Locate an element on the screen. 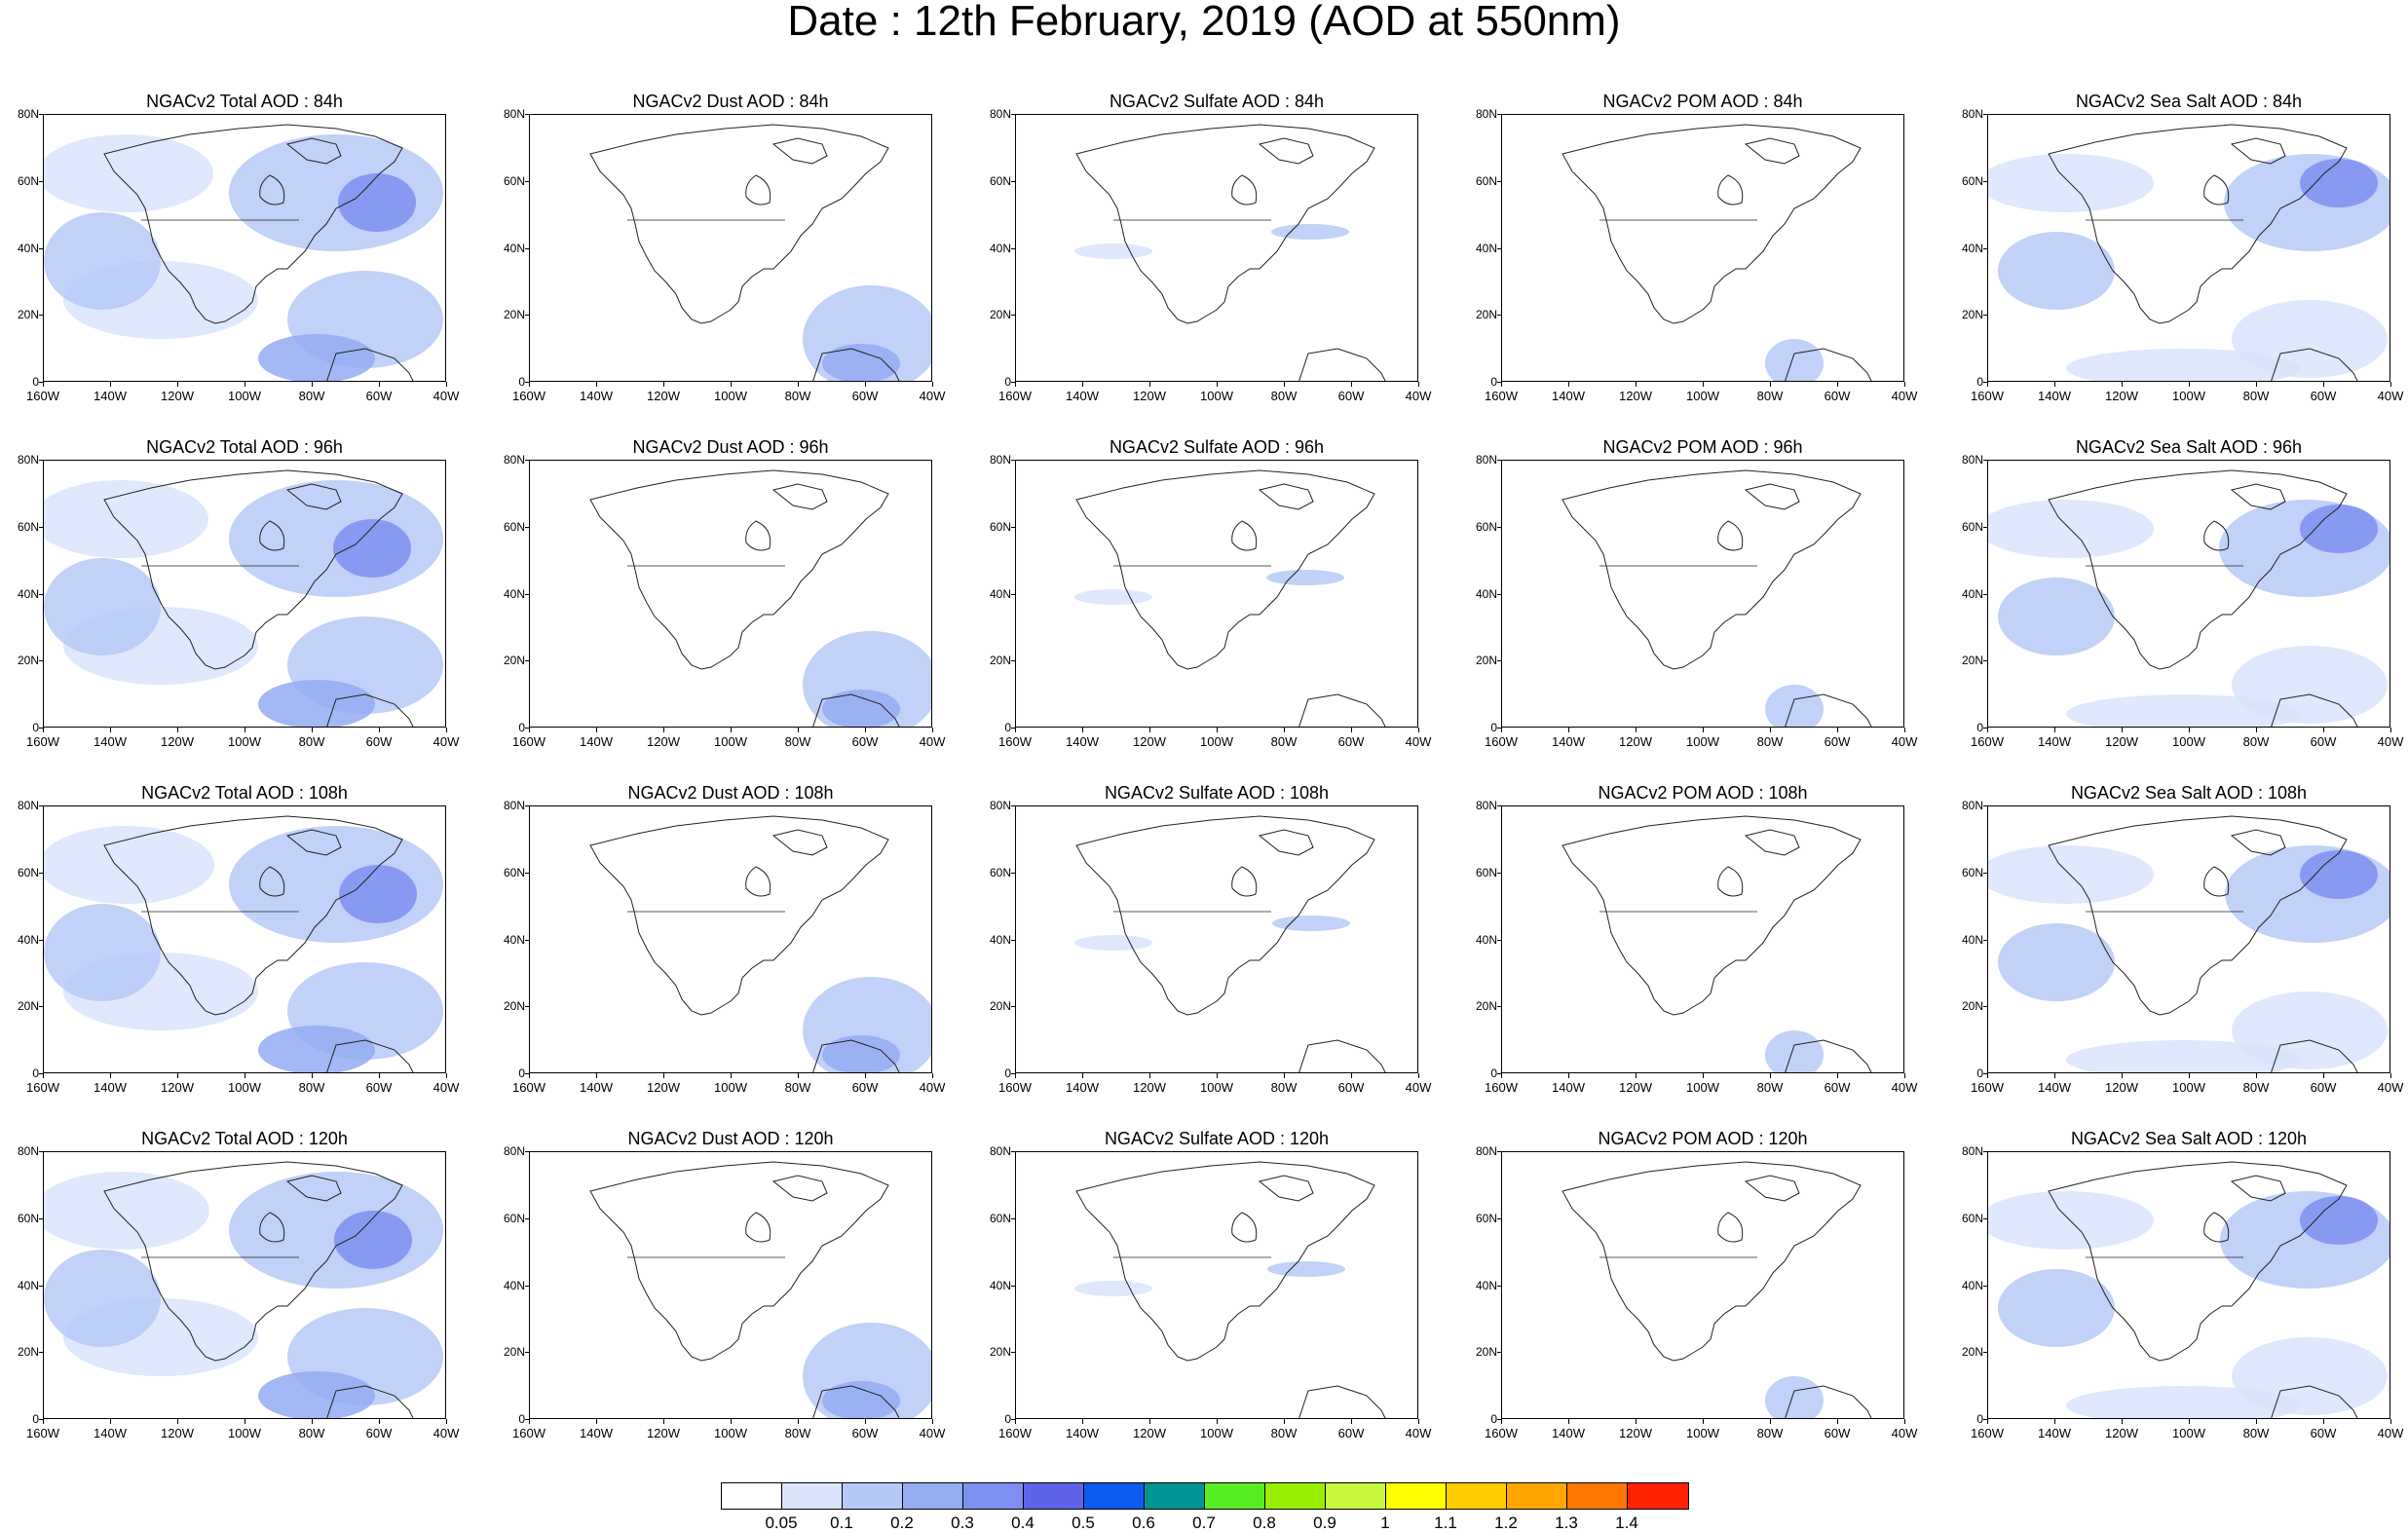  lat-tick-label: 80N is located at coordinates (1486, 114).